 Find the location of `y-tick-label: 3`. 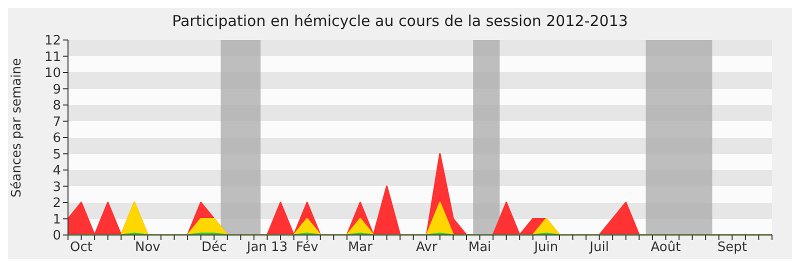

y-tick-label: 3 is located at coordinates (56, 187).